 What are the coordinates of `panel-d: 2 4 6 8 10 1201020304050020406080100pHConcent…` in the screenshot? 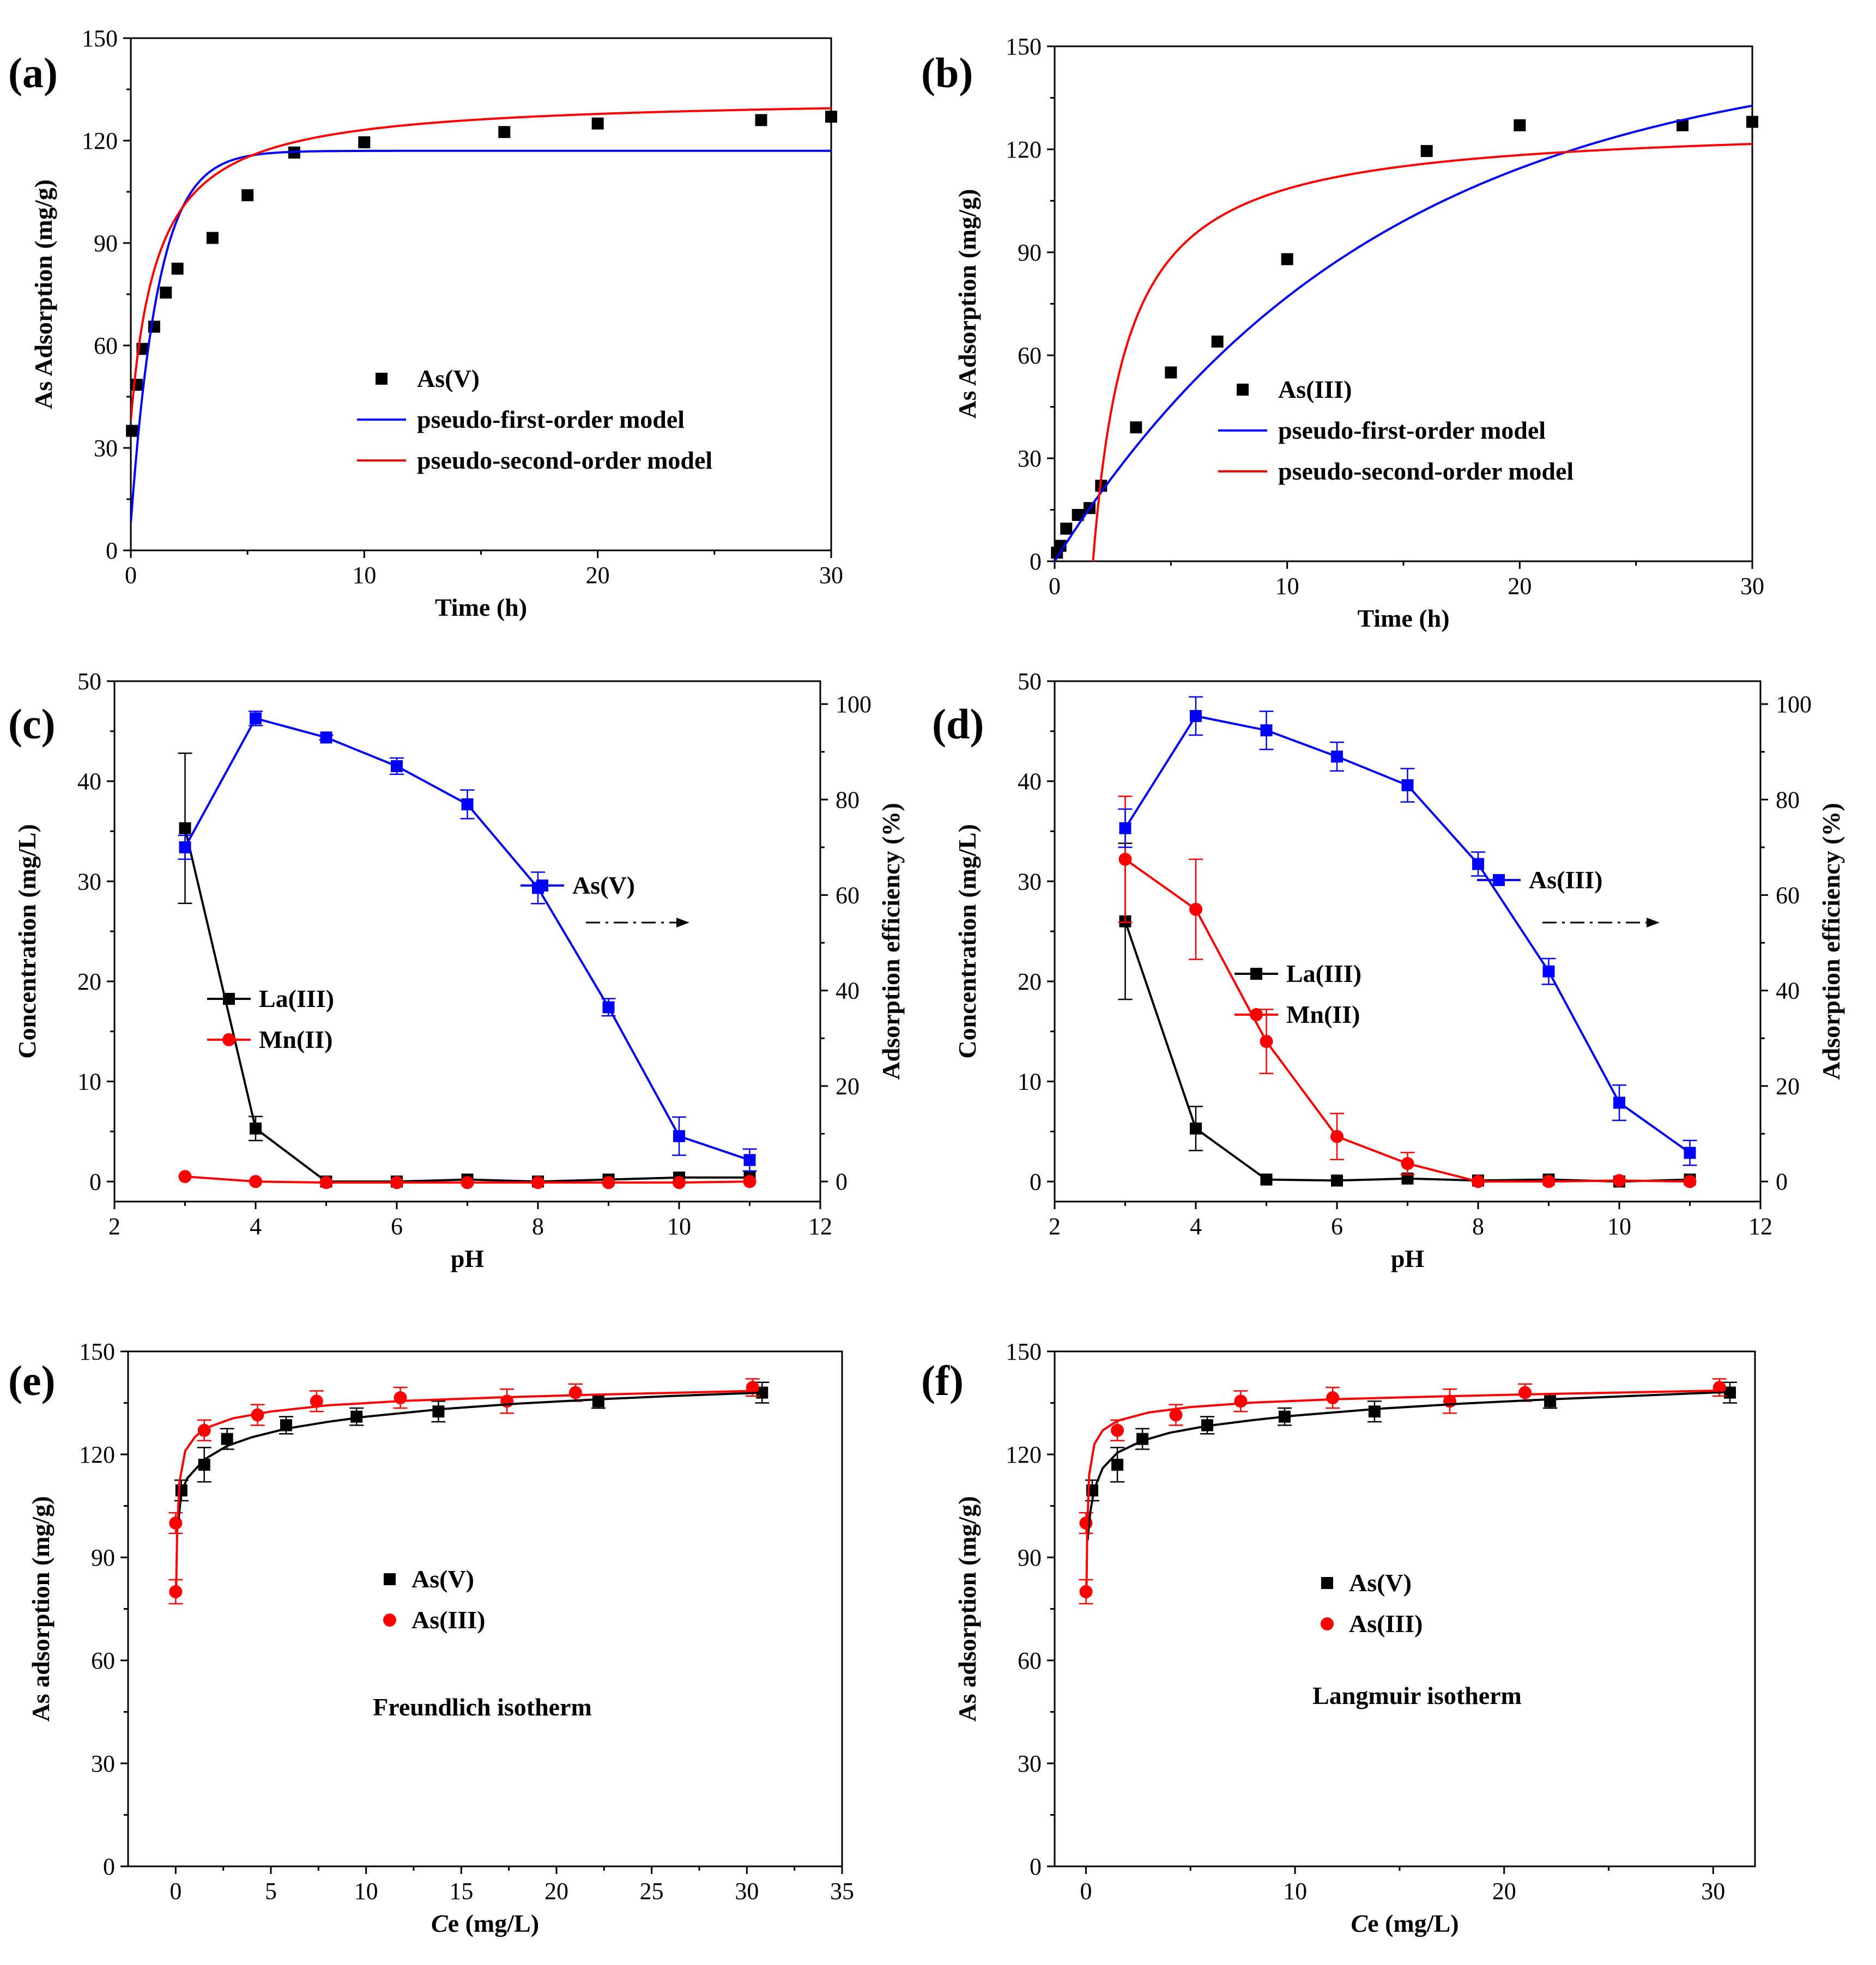 It's located at (1399, 970).